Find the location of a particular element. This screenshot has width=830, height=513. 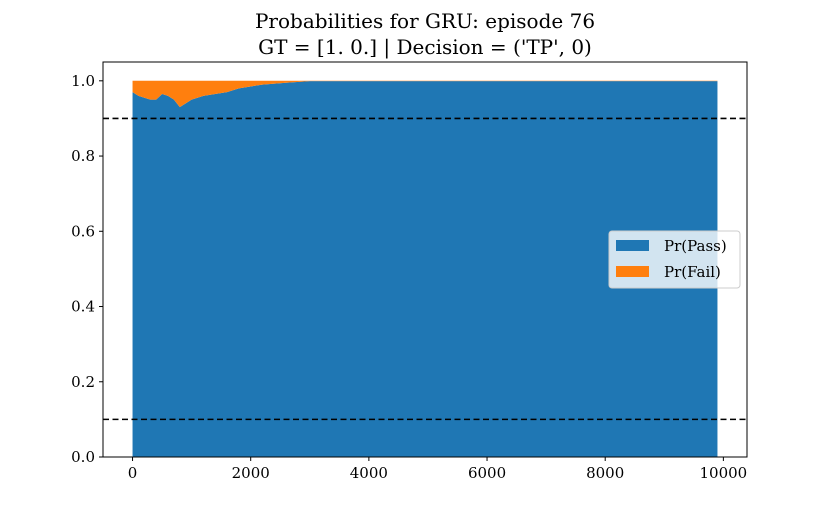

y-tick-label: 0.0 is located at coordinates (83, 457).